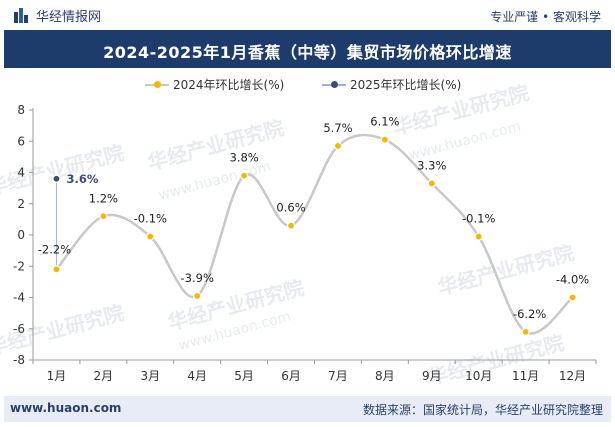  I want to click on x-tick-label: 2月, so click(104, 376).